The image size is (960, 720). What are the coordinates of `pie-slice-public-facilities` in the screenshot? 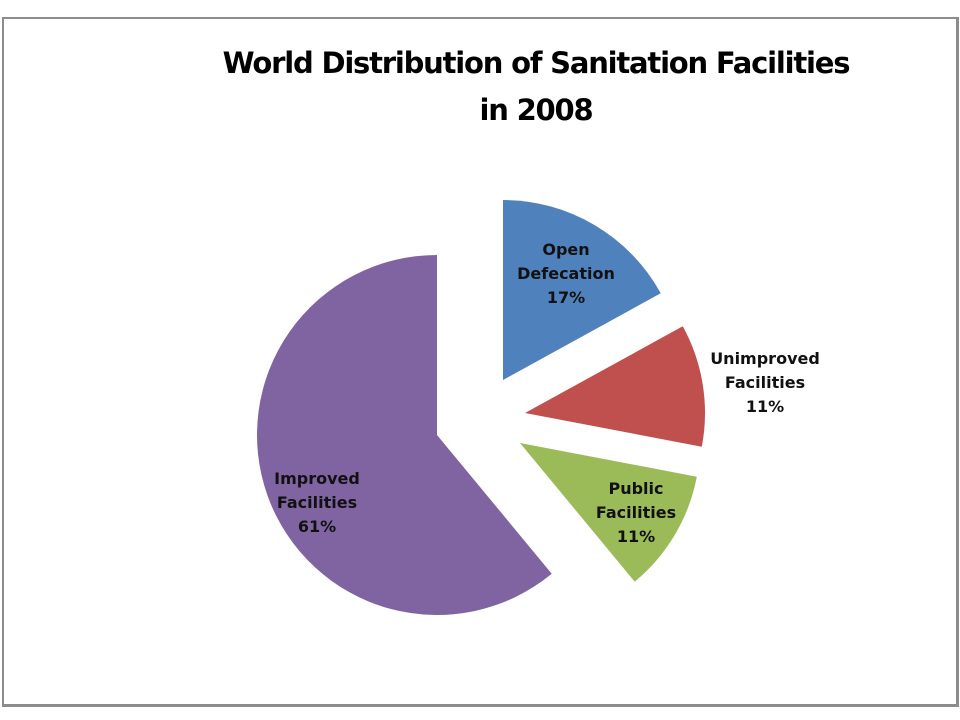 It's located at (608, 512).